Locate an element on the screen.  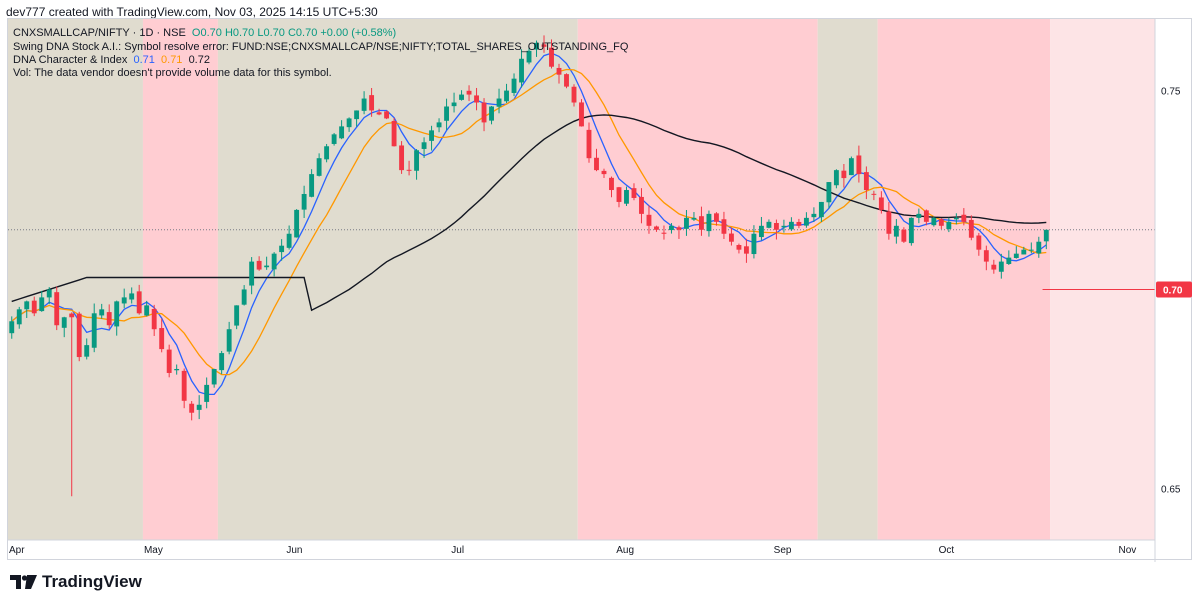
x-tick-label-may: May is located at coordinates (153, 550).